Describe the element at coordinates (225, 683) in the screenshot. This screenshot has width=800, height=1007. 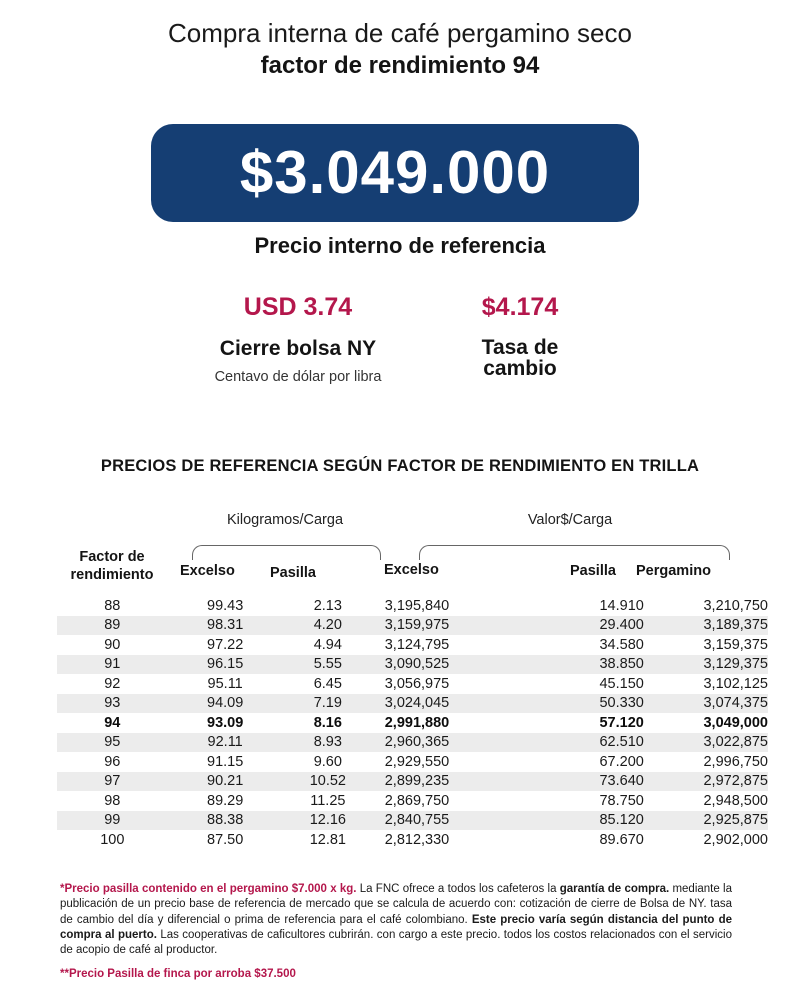
I see `cell-excelso-kg: 95.11` at that location.